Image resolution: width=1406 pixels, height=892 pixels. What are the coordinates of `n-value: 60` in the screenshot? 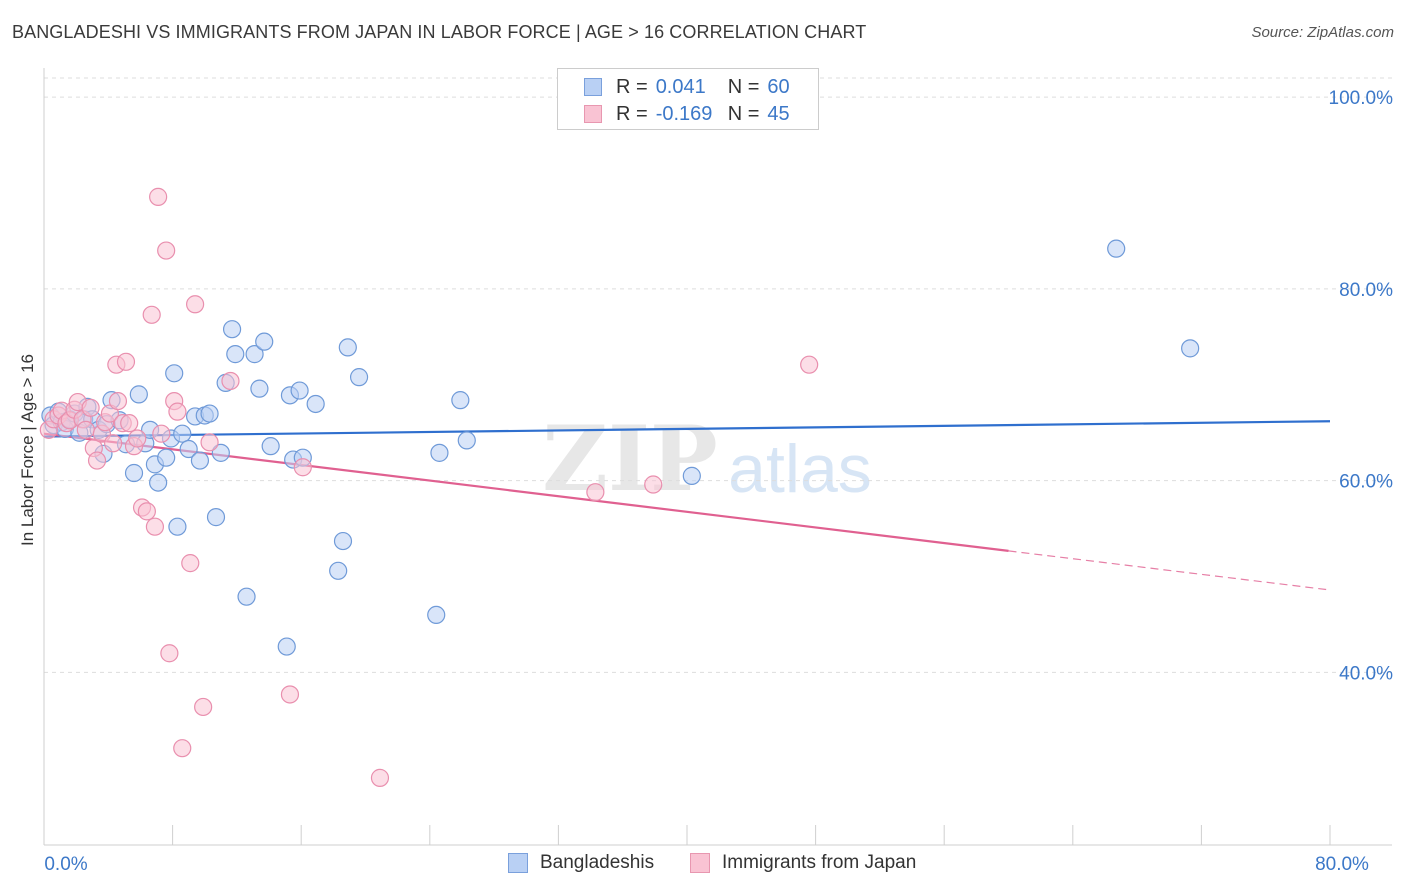 It's located at (778, 86).